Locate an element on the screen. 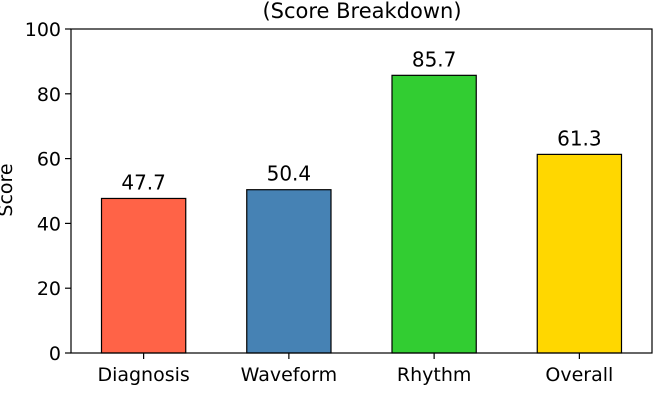  x-tick-label-waveform: Waveform is located at coordinates (289, 375).